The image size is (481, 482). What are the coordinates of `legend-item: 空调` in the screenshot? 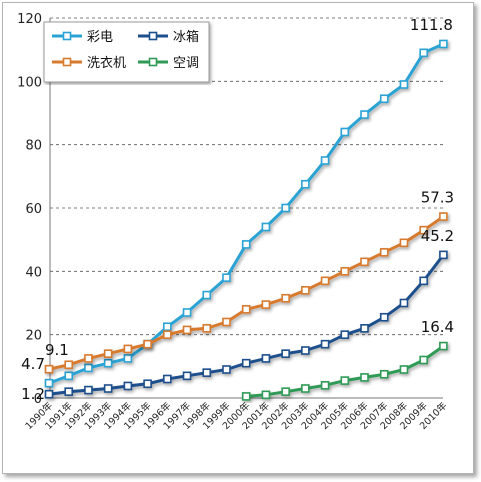 It's located at (168, 63).